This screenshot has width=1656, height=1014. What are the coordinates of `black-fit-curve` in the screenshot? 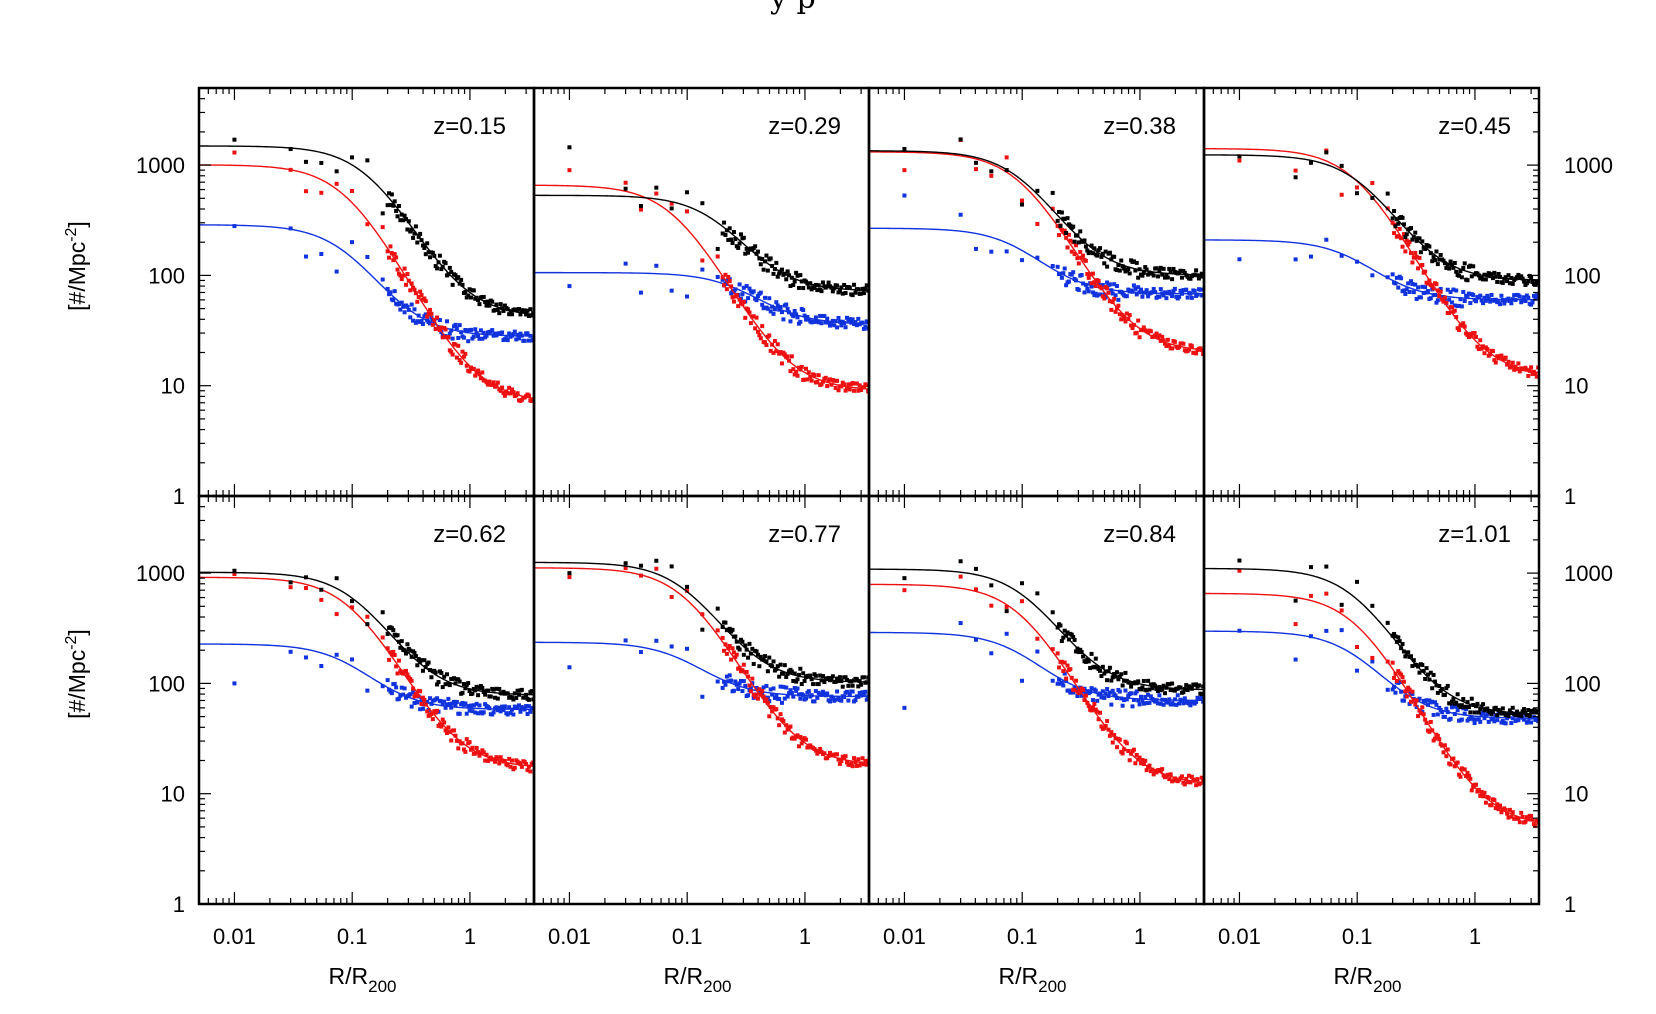 It's located at (701, 622).